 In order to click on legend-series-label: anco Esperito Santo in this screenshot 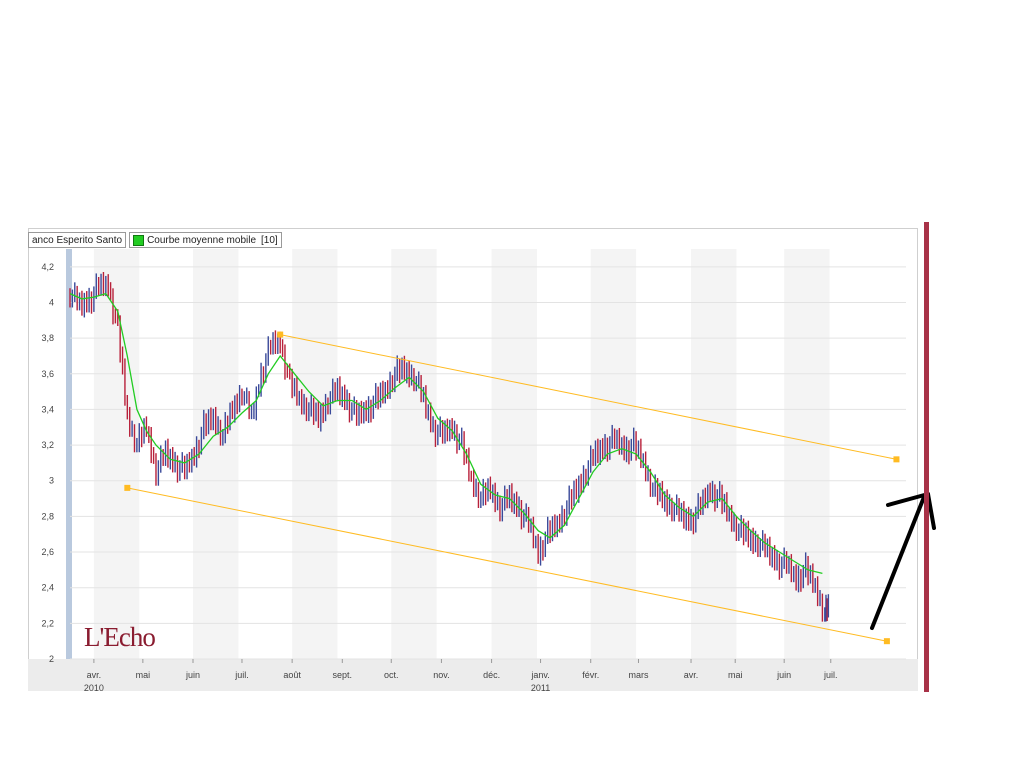, I will do `click(77, 240)`.